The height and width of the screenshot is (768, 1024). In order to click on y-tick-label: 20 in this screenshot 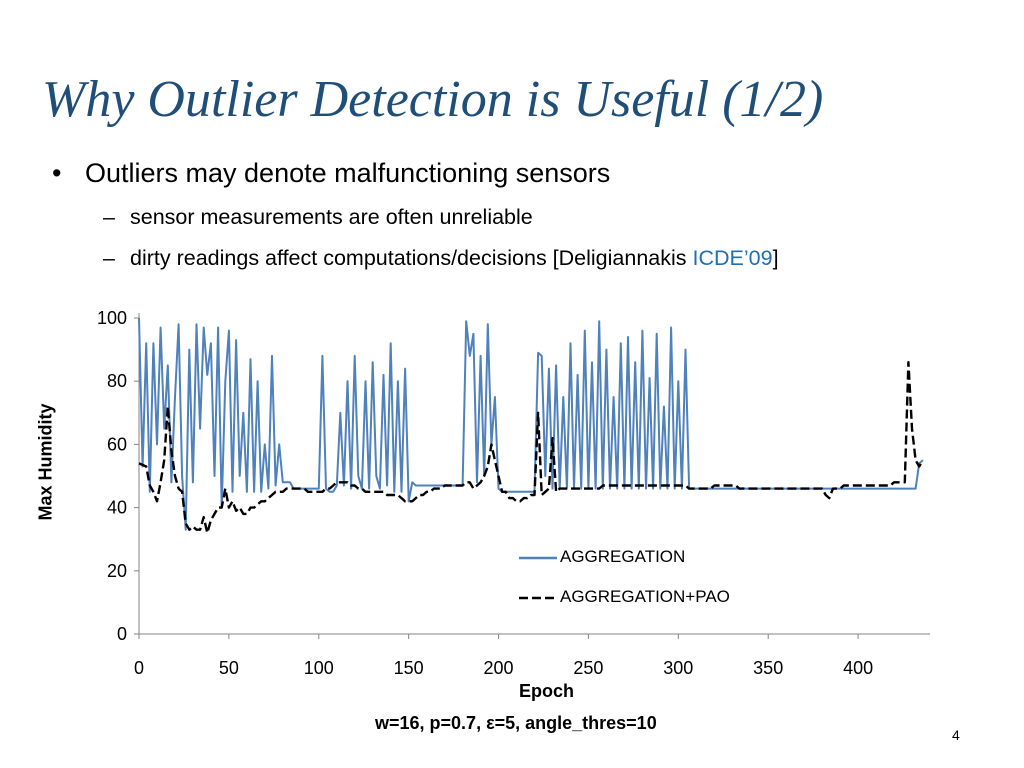, I will do `click(117, 571)`.